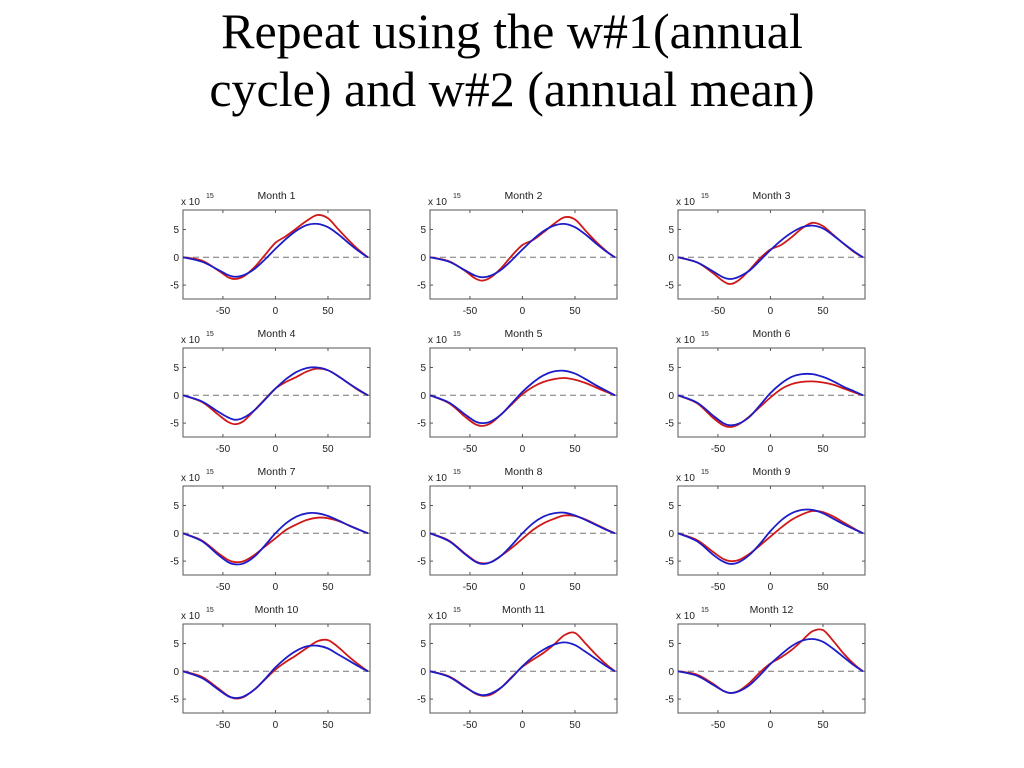 Image resolution: width=1024 pixels, height=768 pixels. Describe the element at coordinates (512, 89) in the screenshot. I see `slide-title-line-2: cycle) and w#2 (annual mean)` at that location.